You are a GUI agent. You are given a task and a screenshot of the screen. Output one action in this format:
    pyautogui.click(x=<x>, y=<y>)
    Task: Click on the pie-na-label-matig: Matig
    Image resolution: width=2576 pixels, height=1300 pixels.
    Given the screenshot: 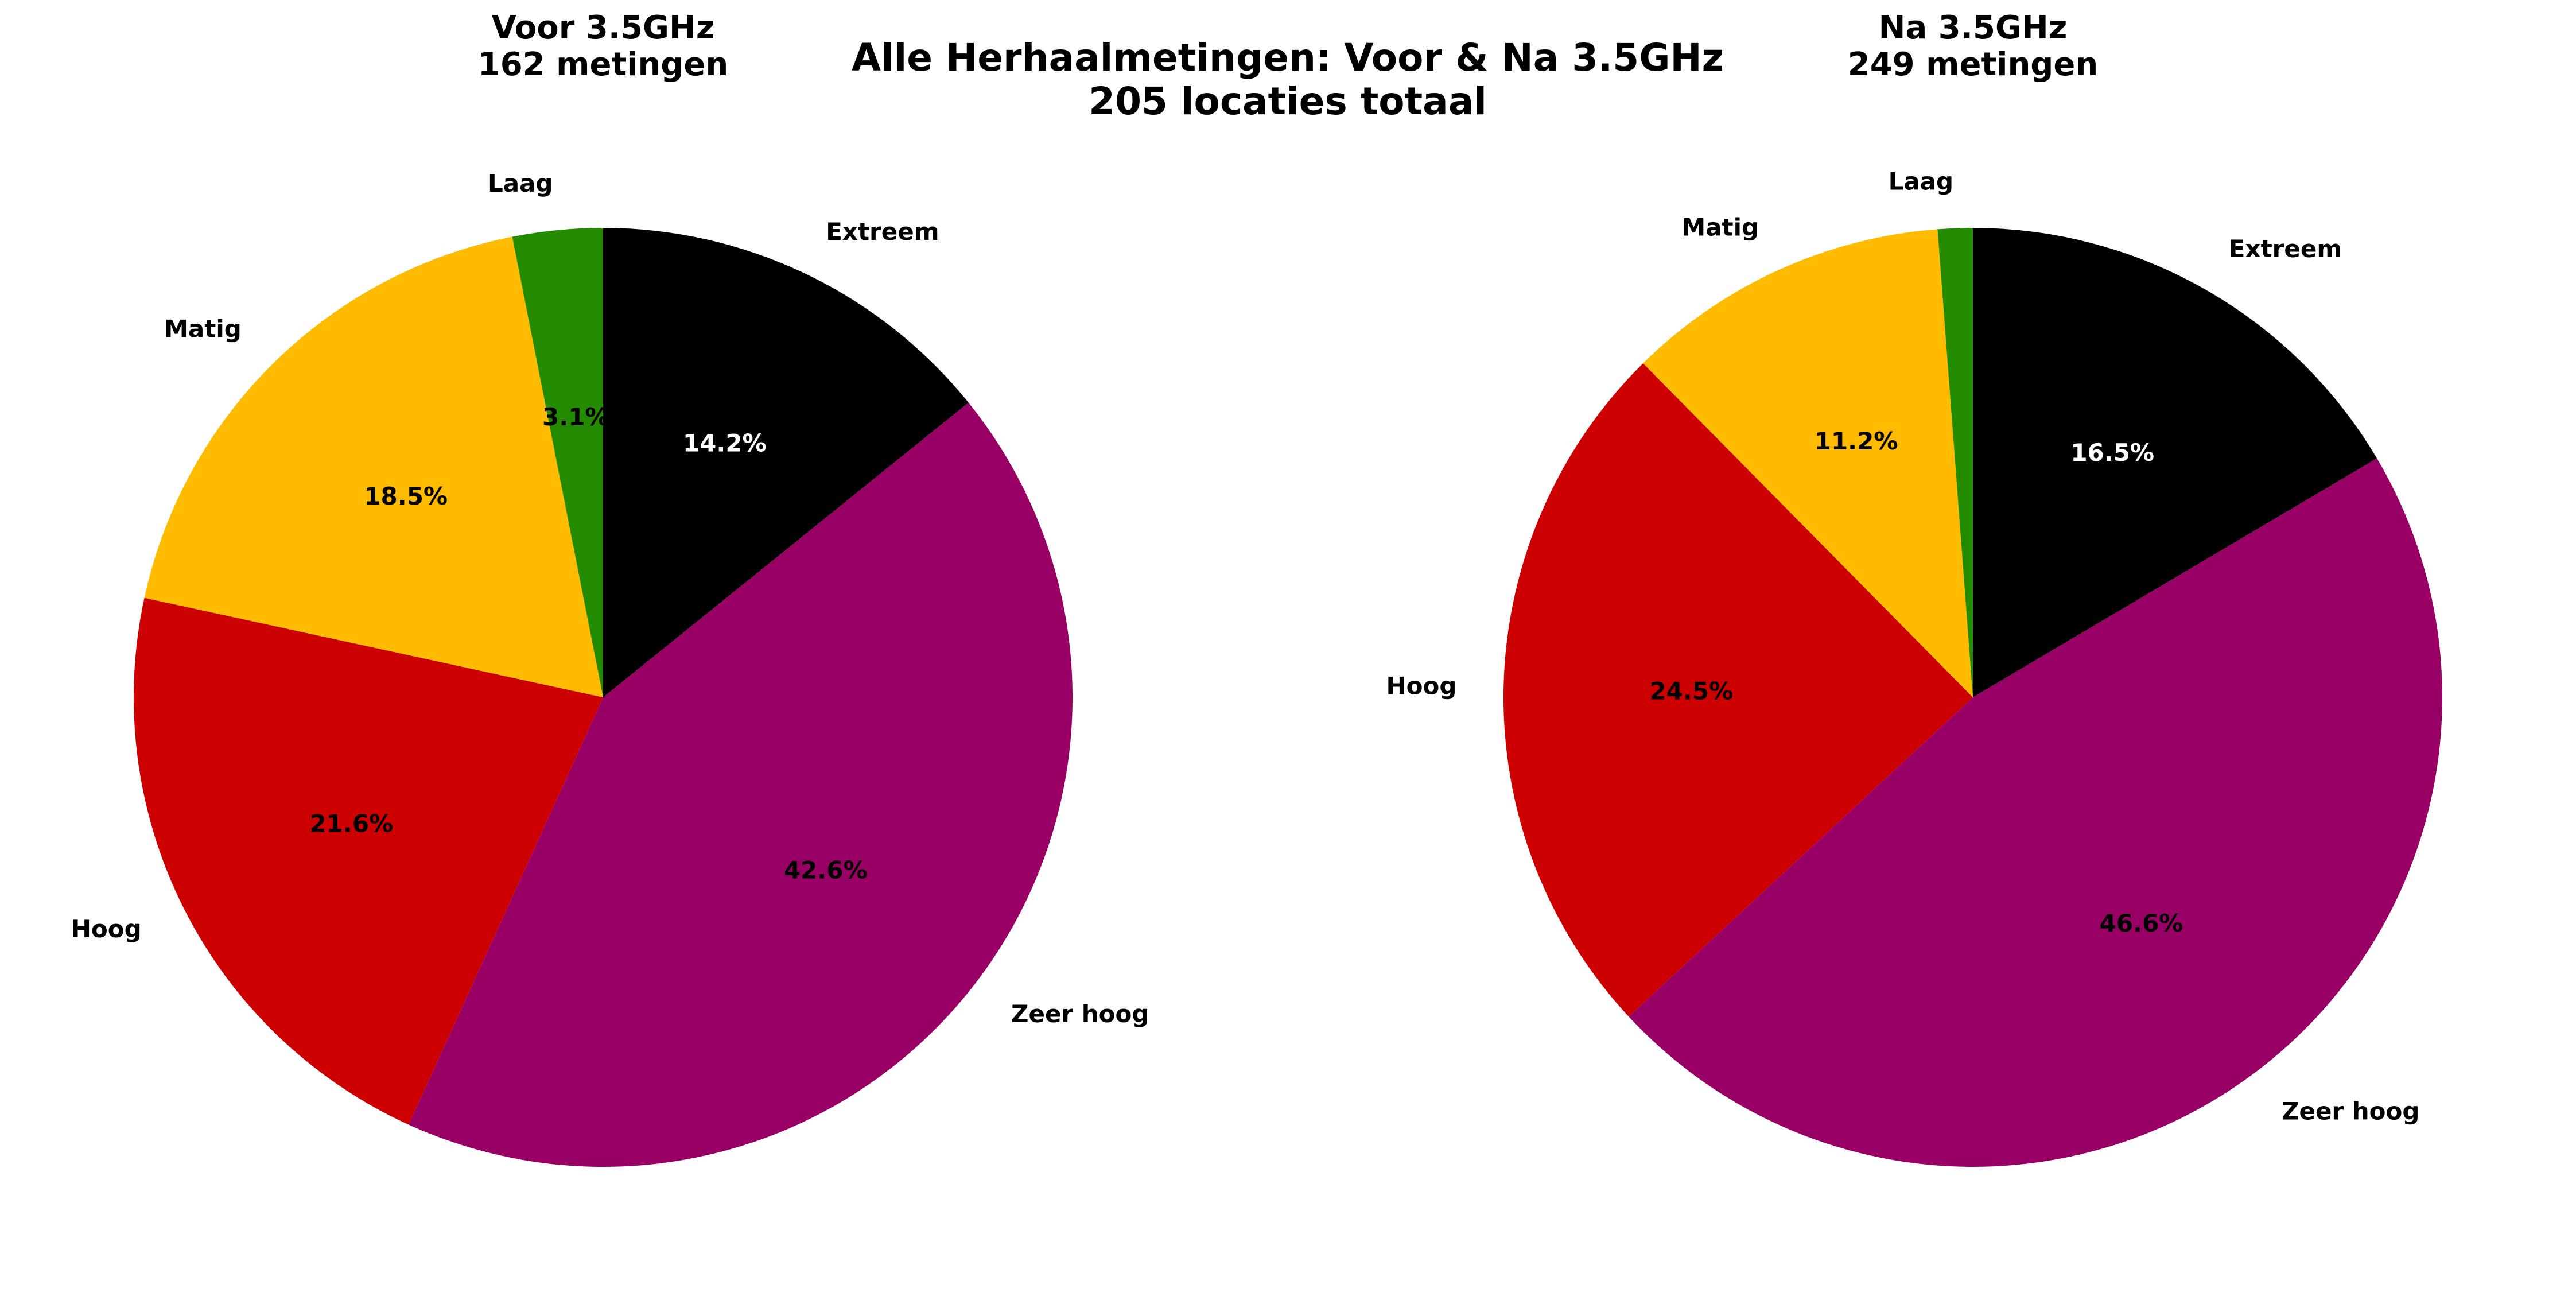 What is the action you would take?
    pyautogui.click(x=1720, y=228)
    